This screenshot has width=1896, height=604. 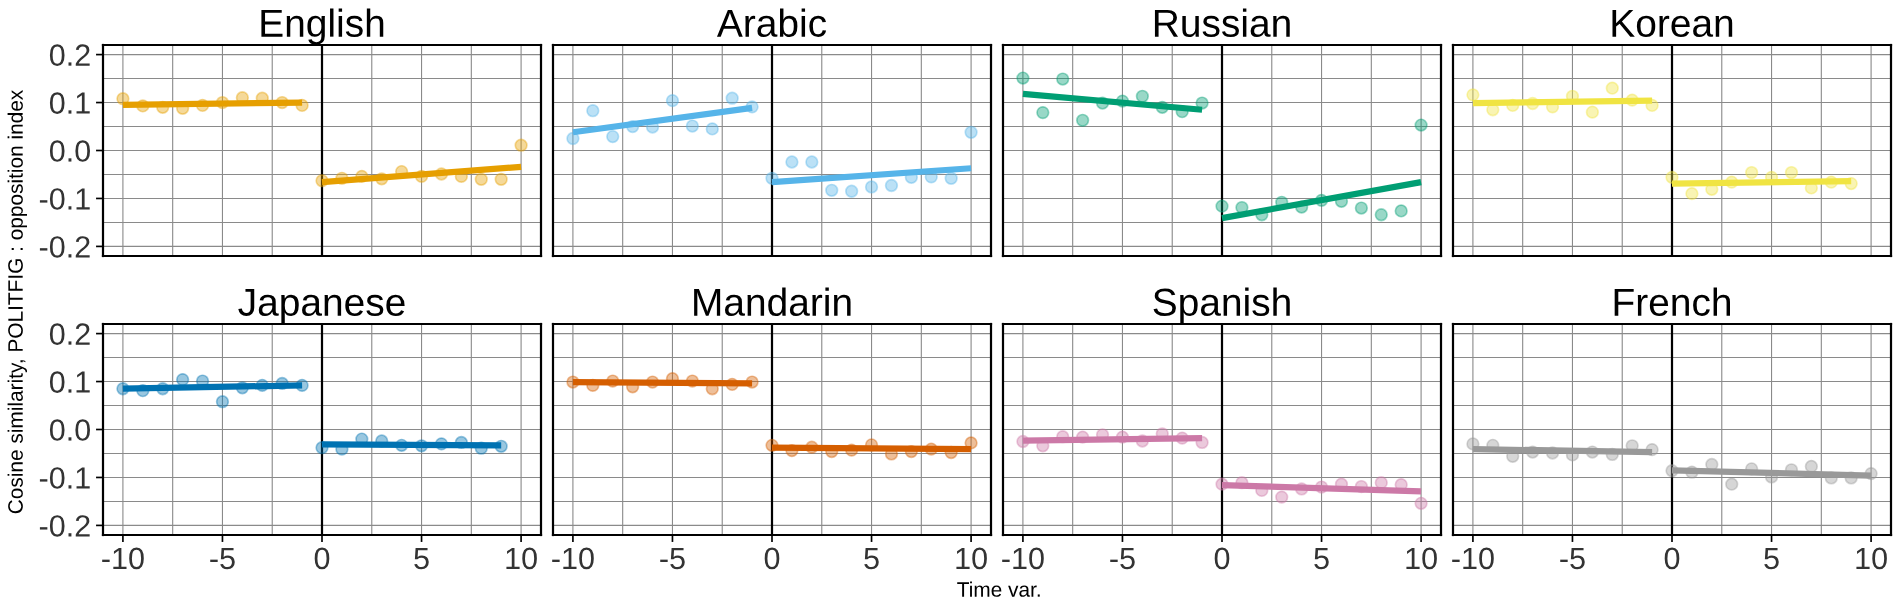 I want to click on y-axis-title: Cosine similarity, POLITFIG : opposition index, so click(x=17, y=301).